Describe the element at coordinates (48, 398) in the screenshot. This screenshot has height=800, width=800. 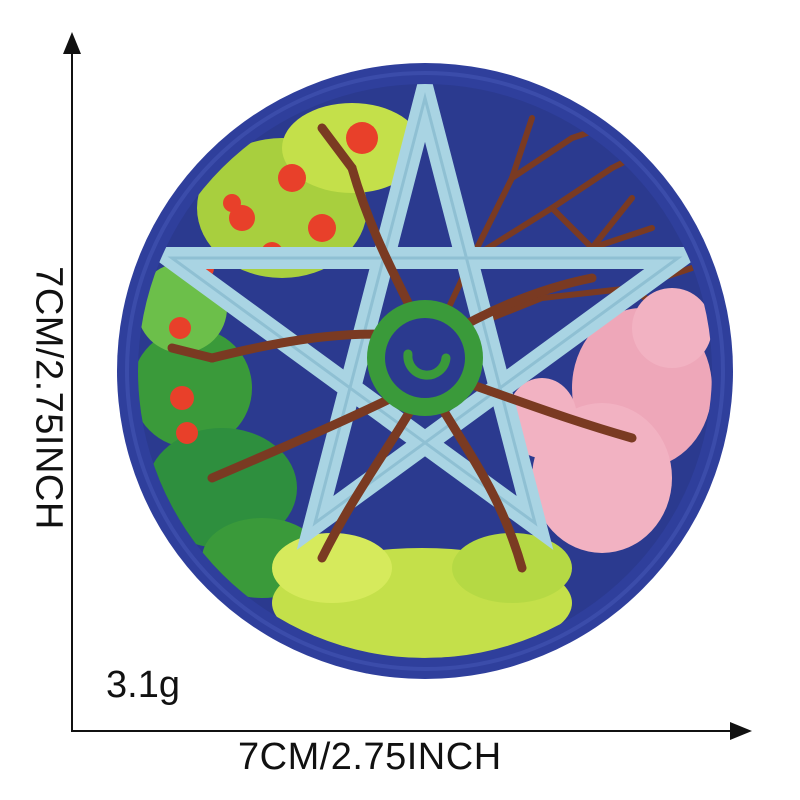
I see `height-label: 7CM/2.75INCH` at that location.